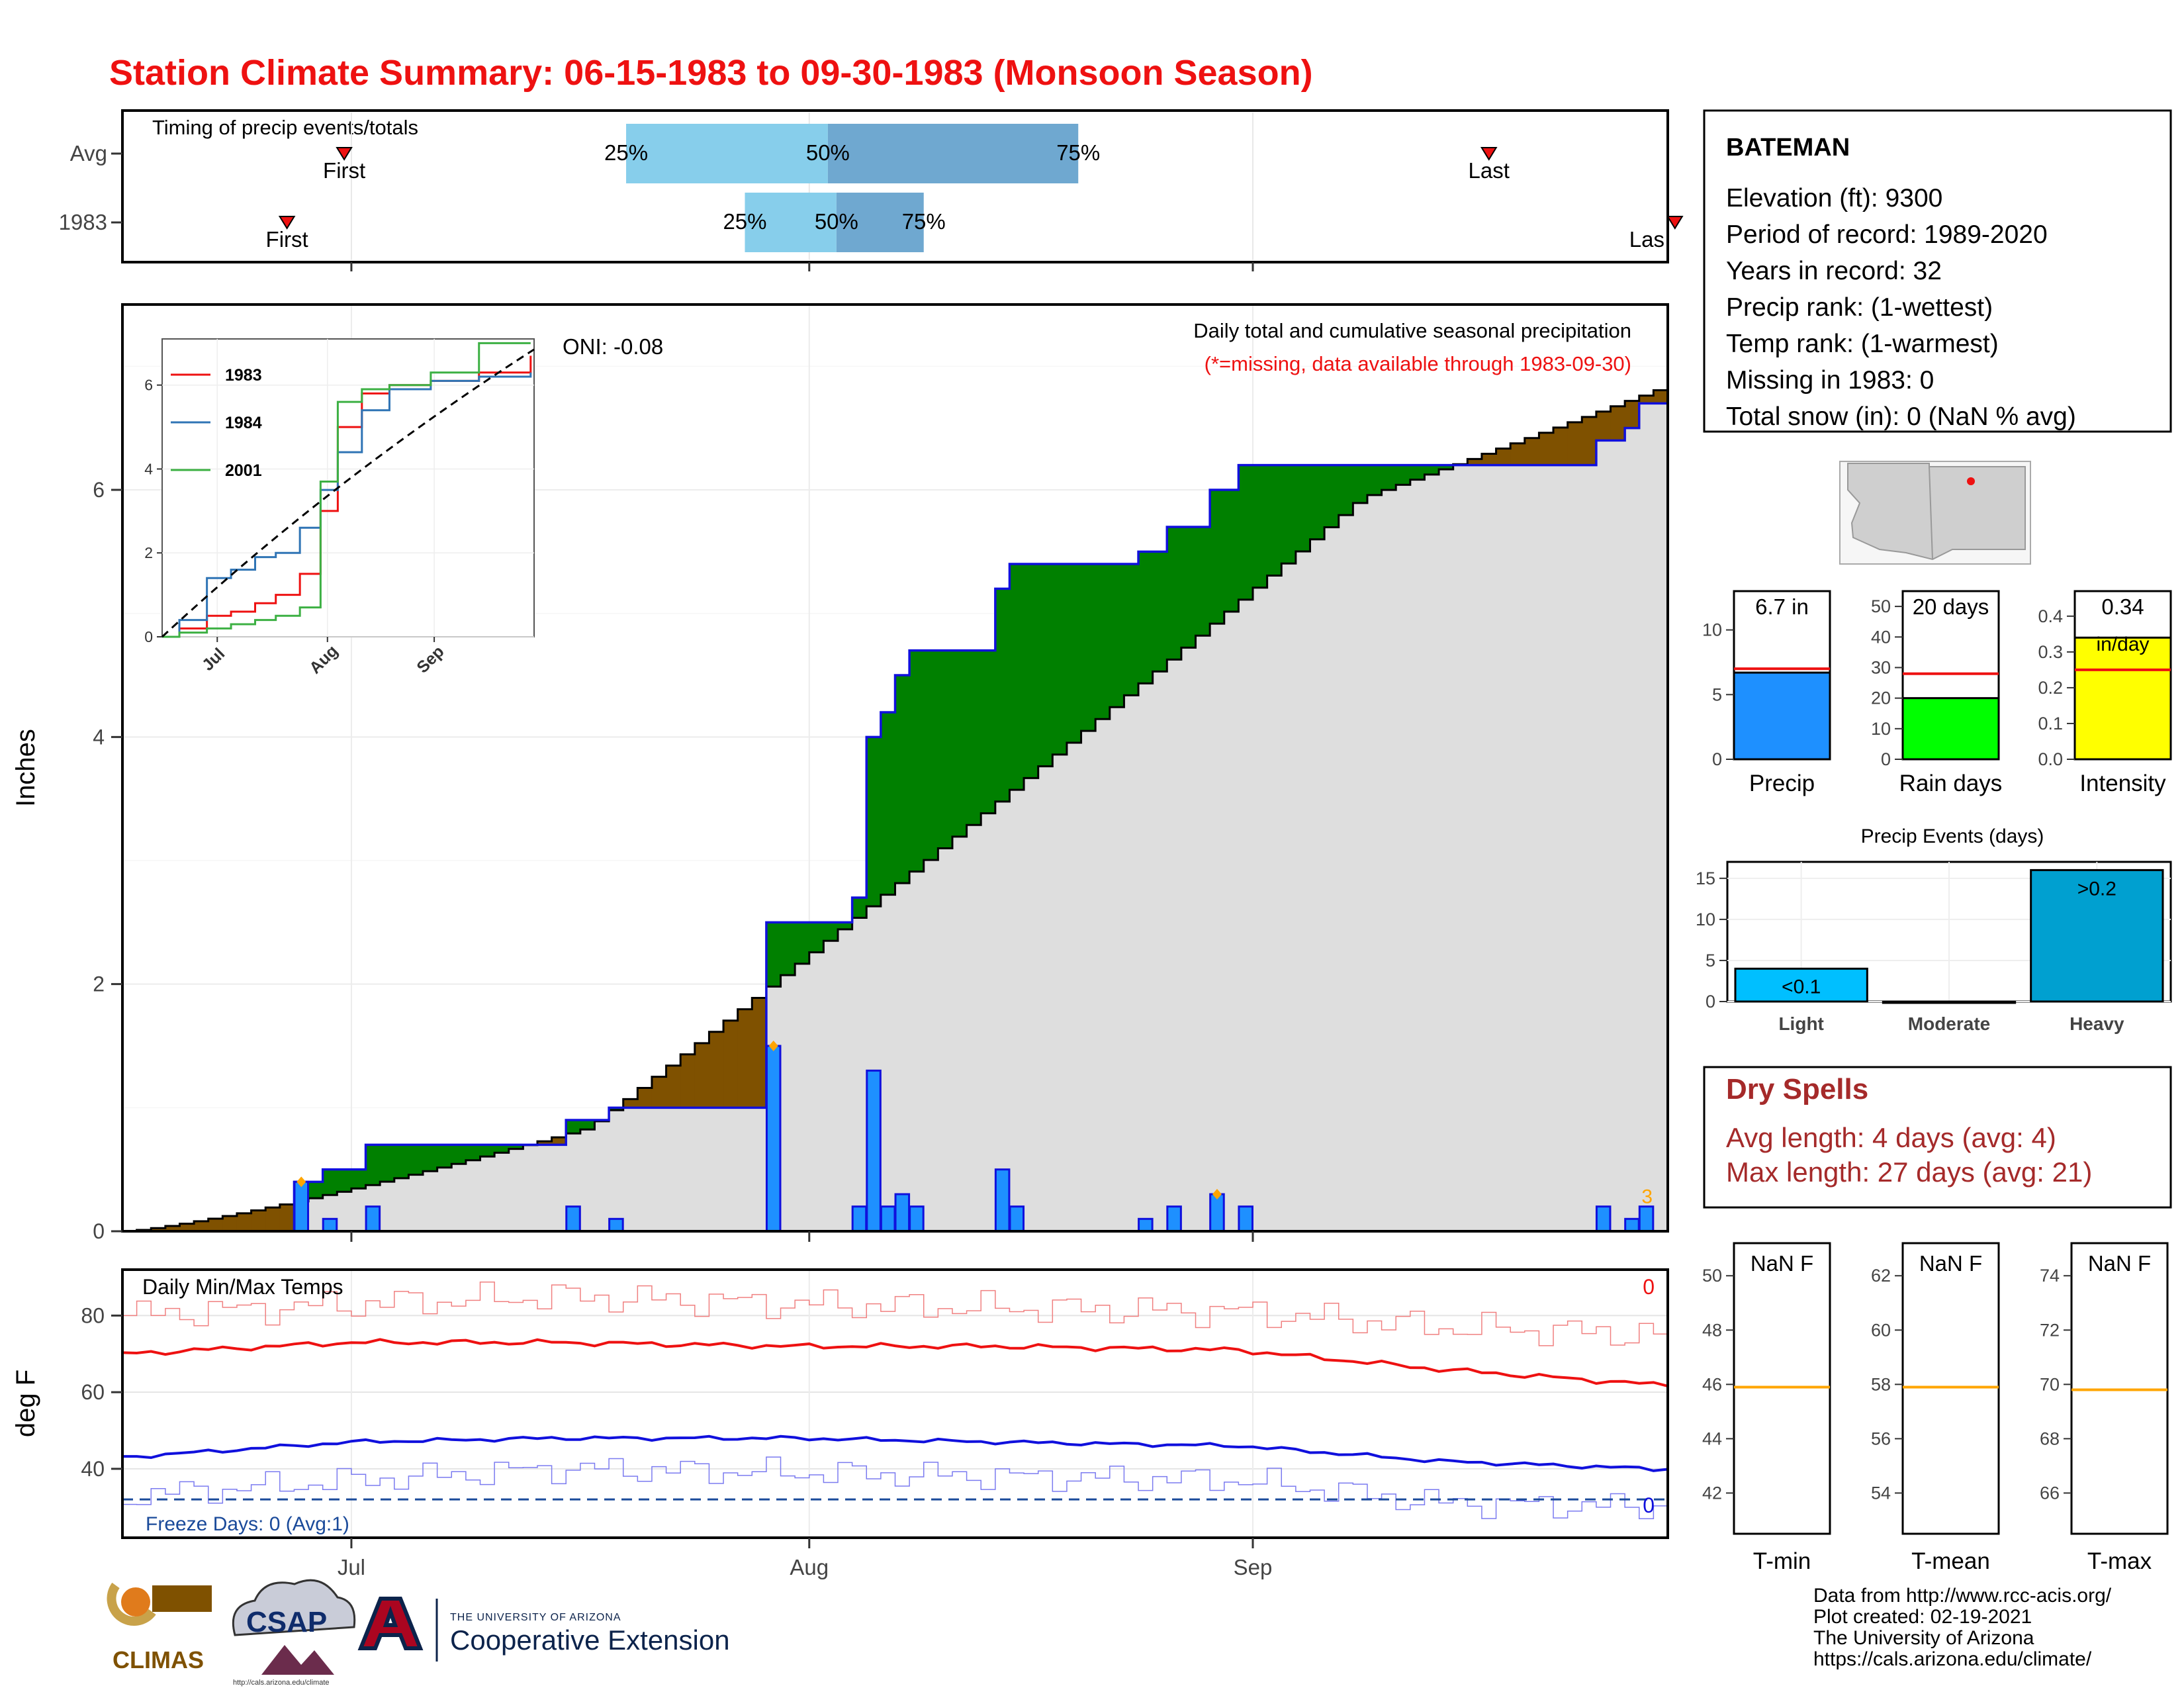  Describe the element at coordinates (2050, 1384) in the screenshot. I see `temp-box-y-tick-label: 70` at that location.